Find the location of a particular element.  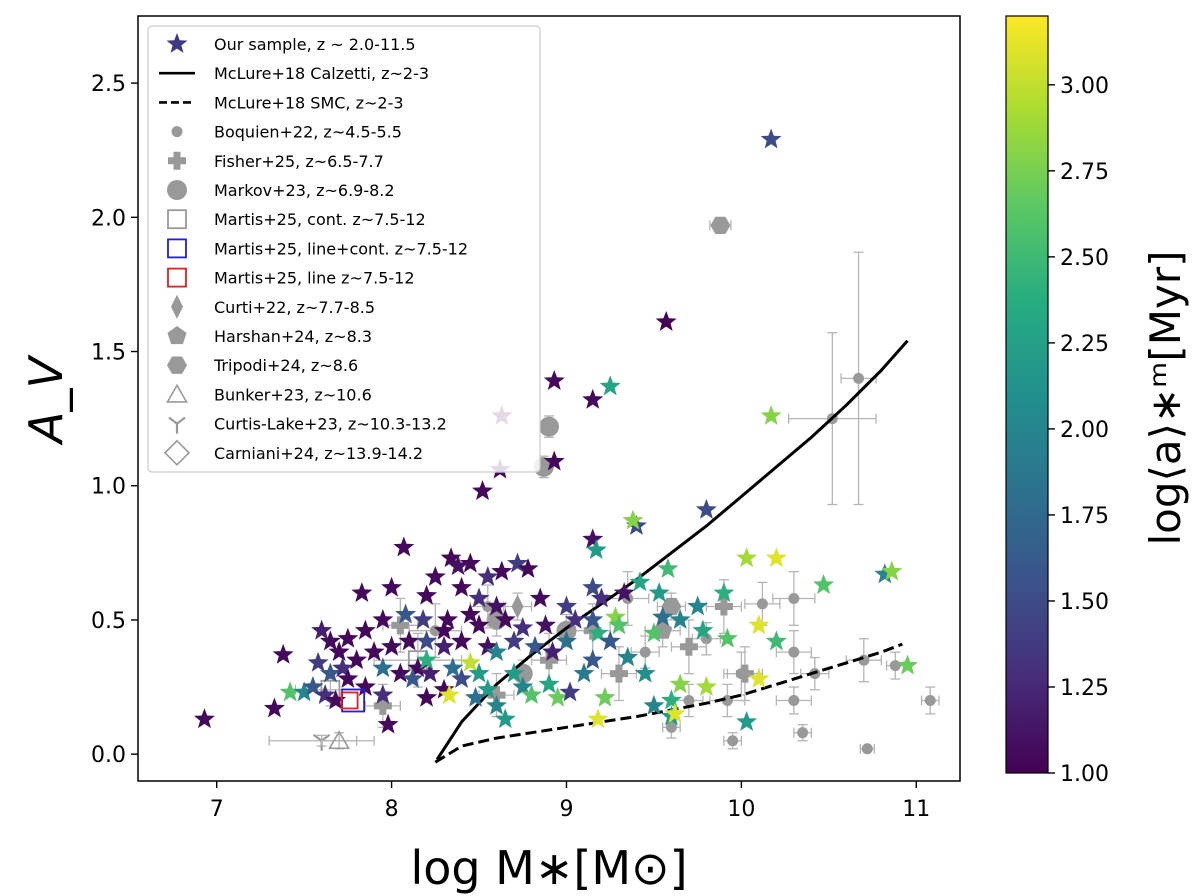

literature-marker-plus is located at coordinates (744, 673).